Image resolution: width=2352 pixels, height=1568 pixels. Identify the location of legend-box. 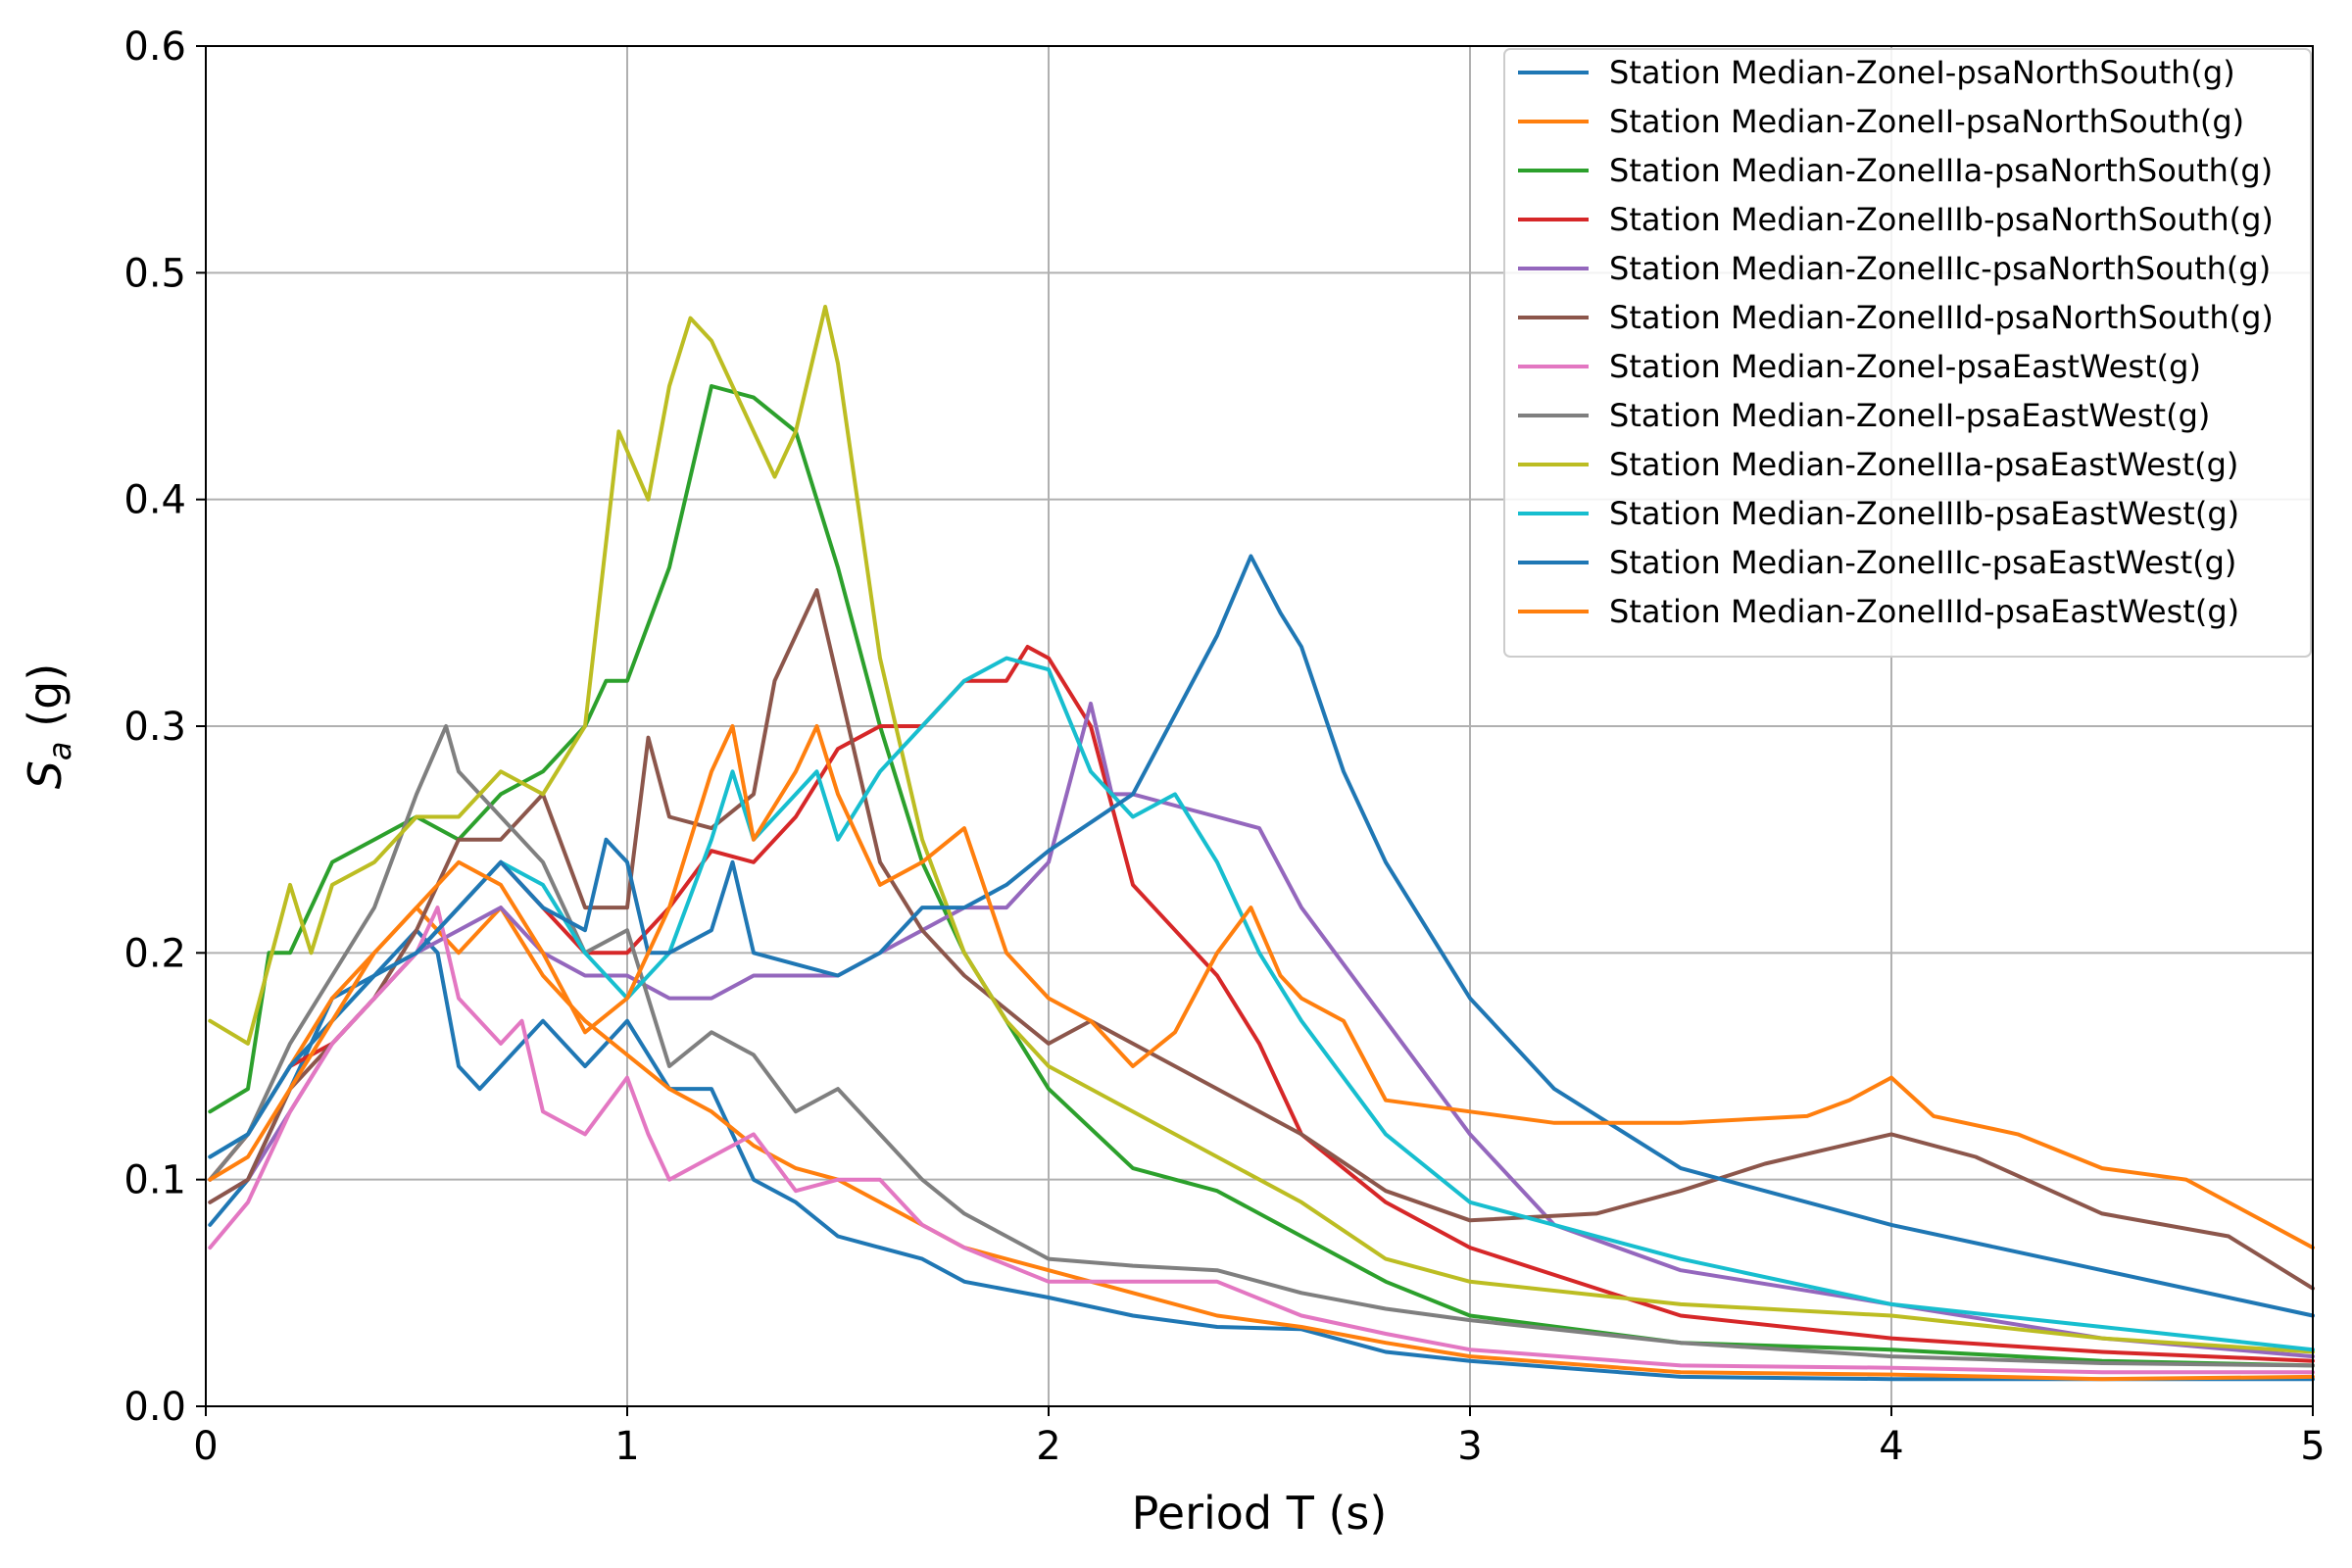
(1907, 353).